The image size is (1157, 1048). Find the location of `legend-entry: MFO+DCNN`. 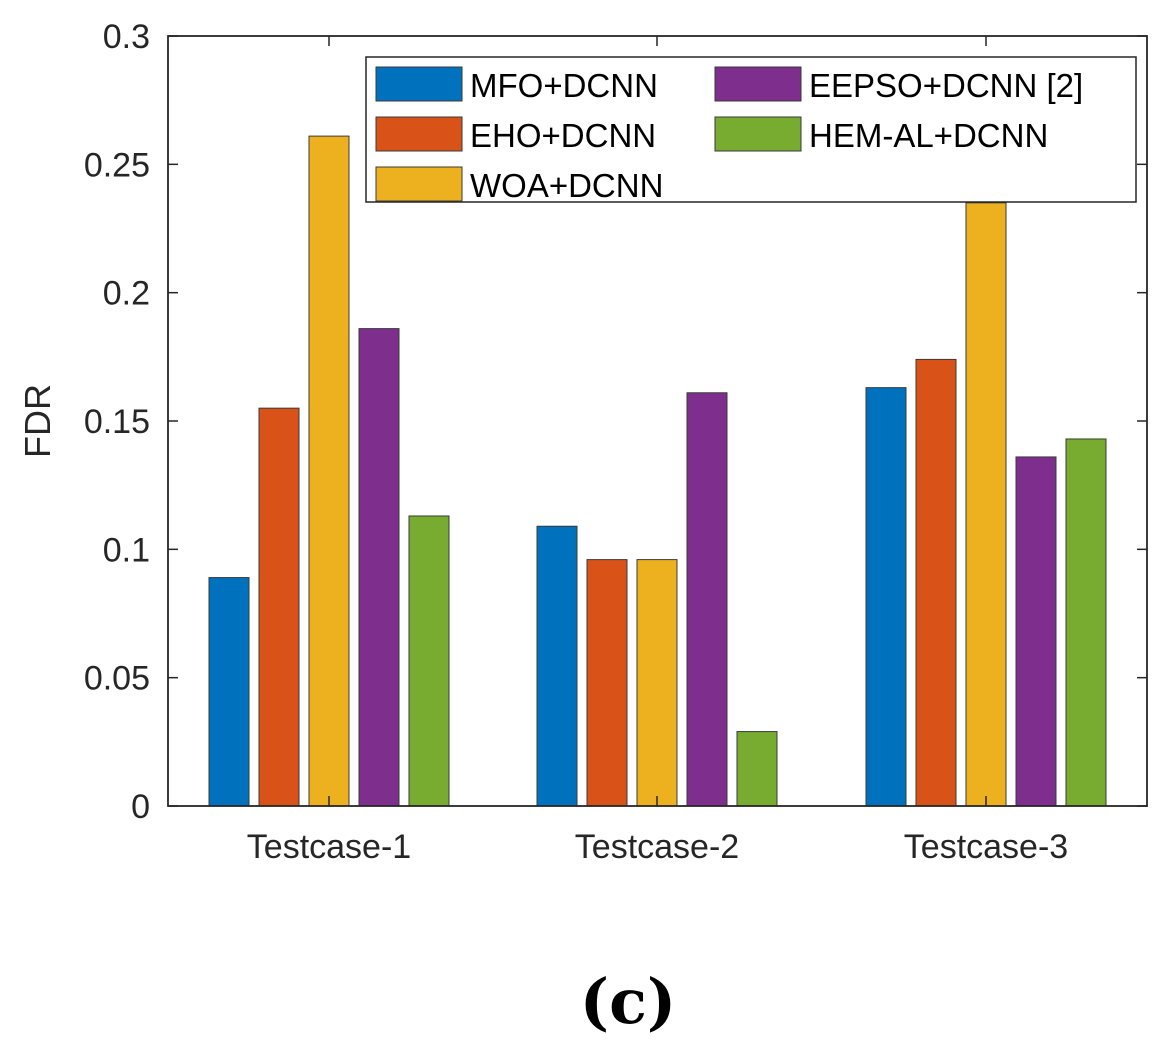

legend-entry: MFO+DCNN is located at coordinates (516, 85).